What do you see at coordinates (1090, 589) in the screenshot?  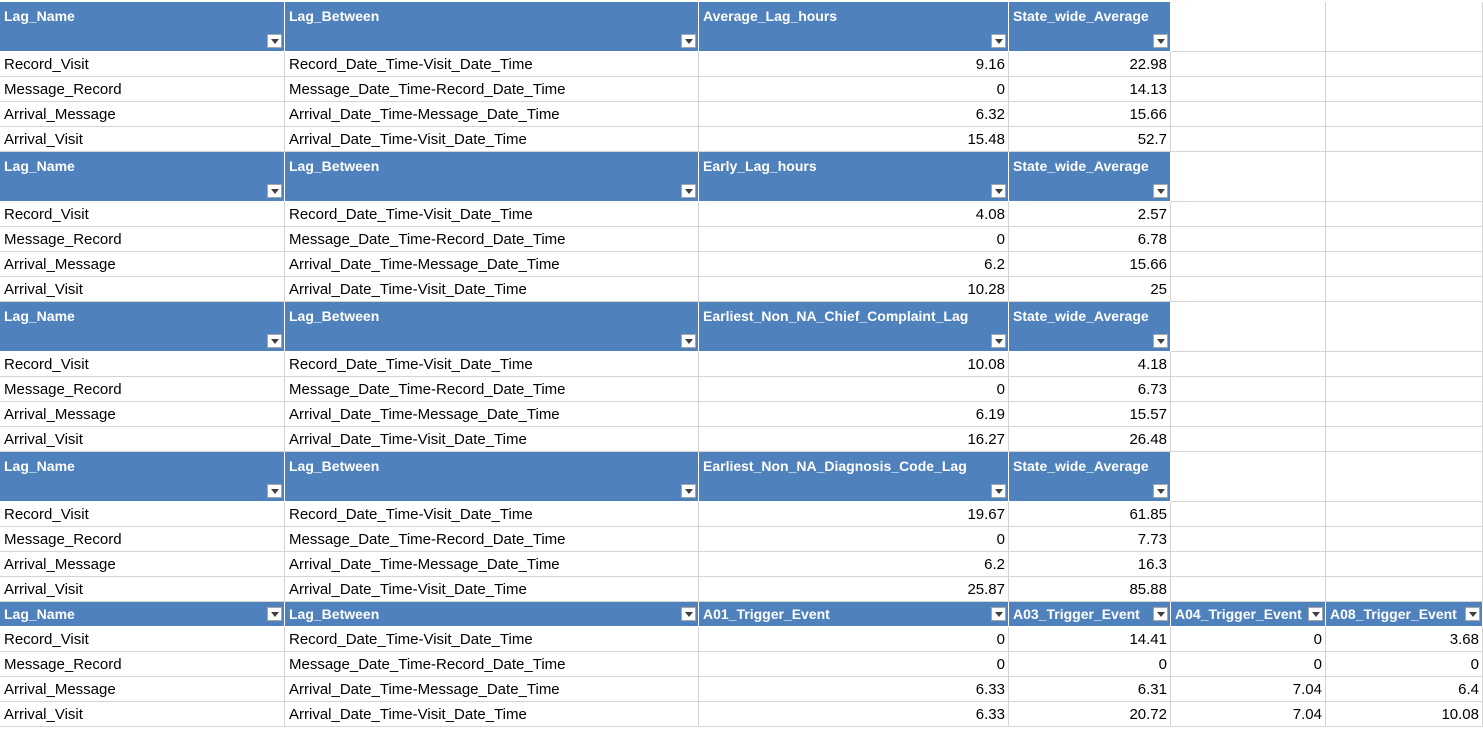 I see `value-cell: 85.88` at bounding box center [1090, 589].